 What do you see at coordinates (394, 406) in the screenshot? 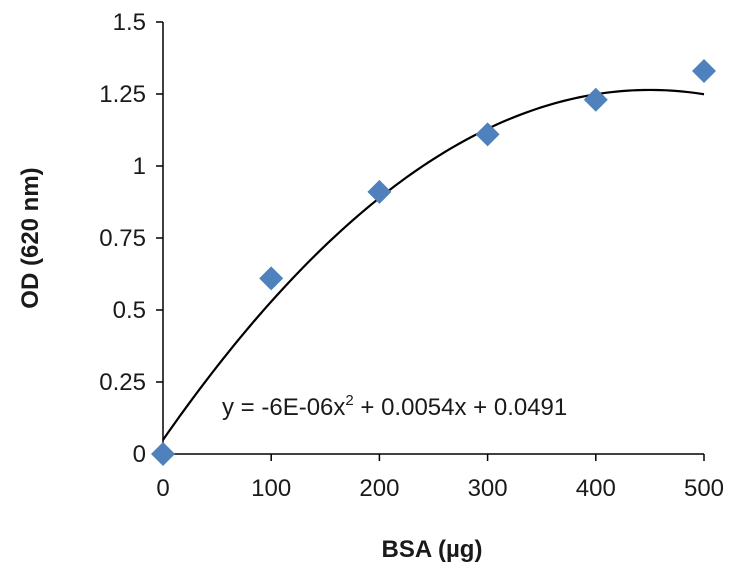
I see `trendline-equation: y = -6E-06x2 + 0.0054x + 0.0491` at bounding box center [394, 406].